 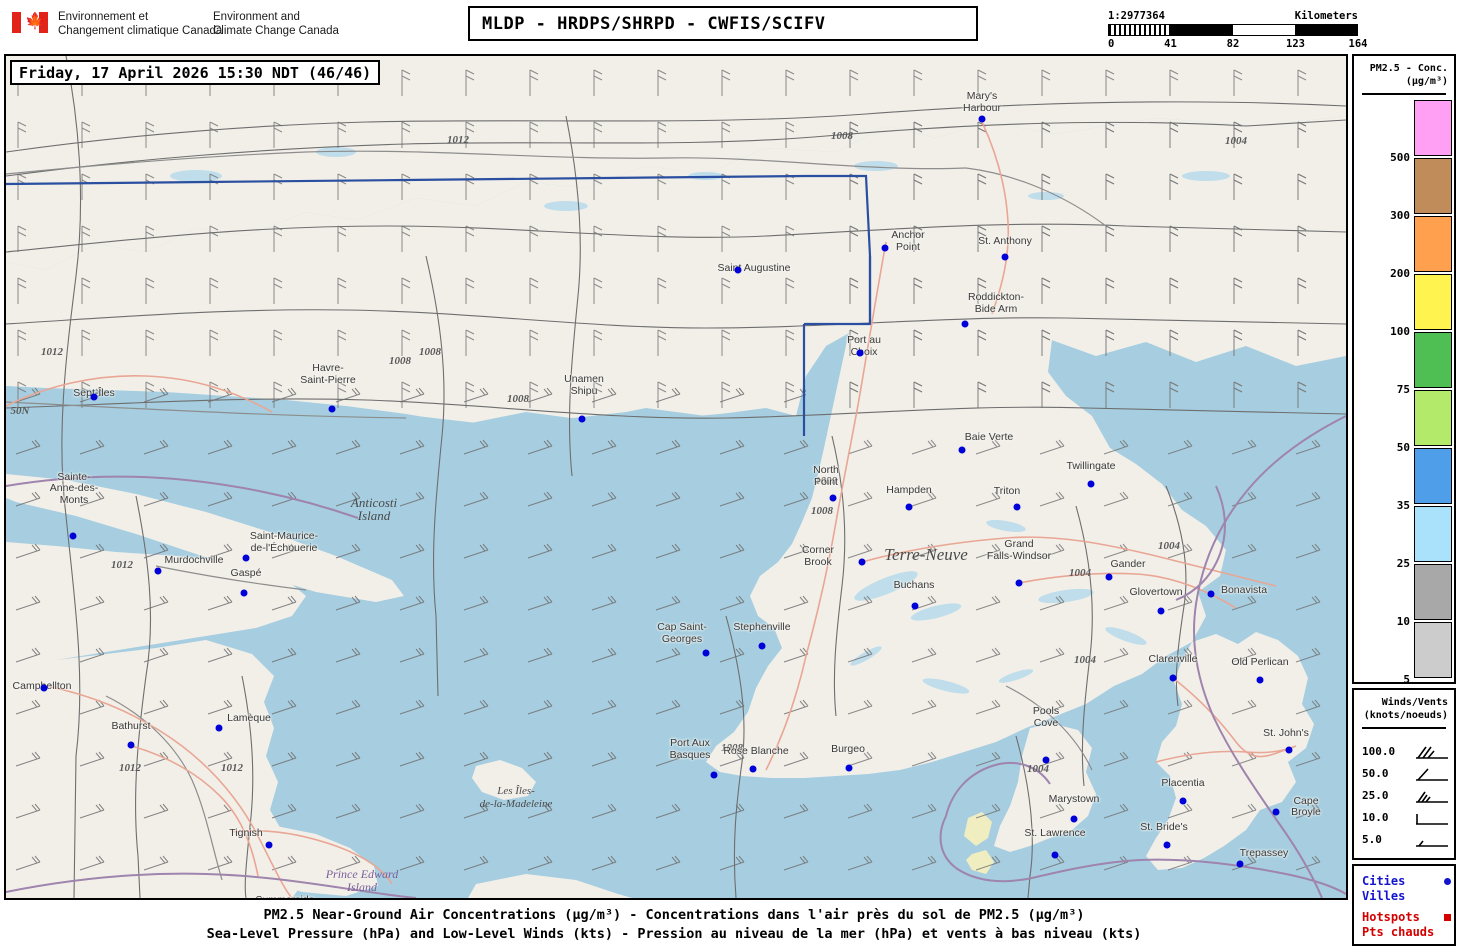 What do you see at coordinates (1406, 819) in the screenshot?
I see `wind-legend-row: 10.0` at bounding box center [1406, 819].